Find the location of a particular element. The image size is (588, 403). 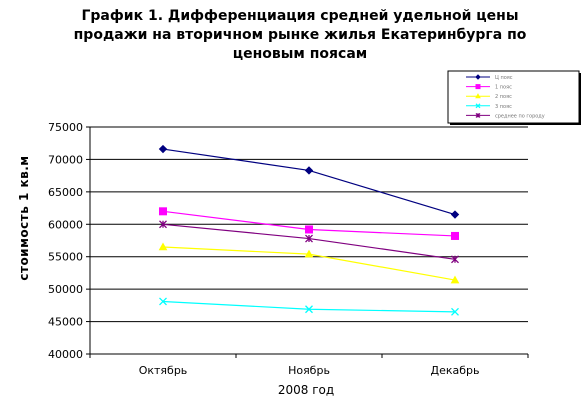

y-tick-labels: 40000 45000 50000 55000 60000 65000 70000 75000 is located at coordinates (65, 241).